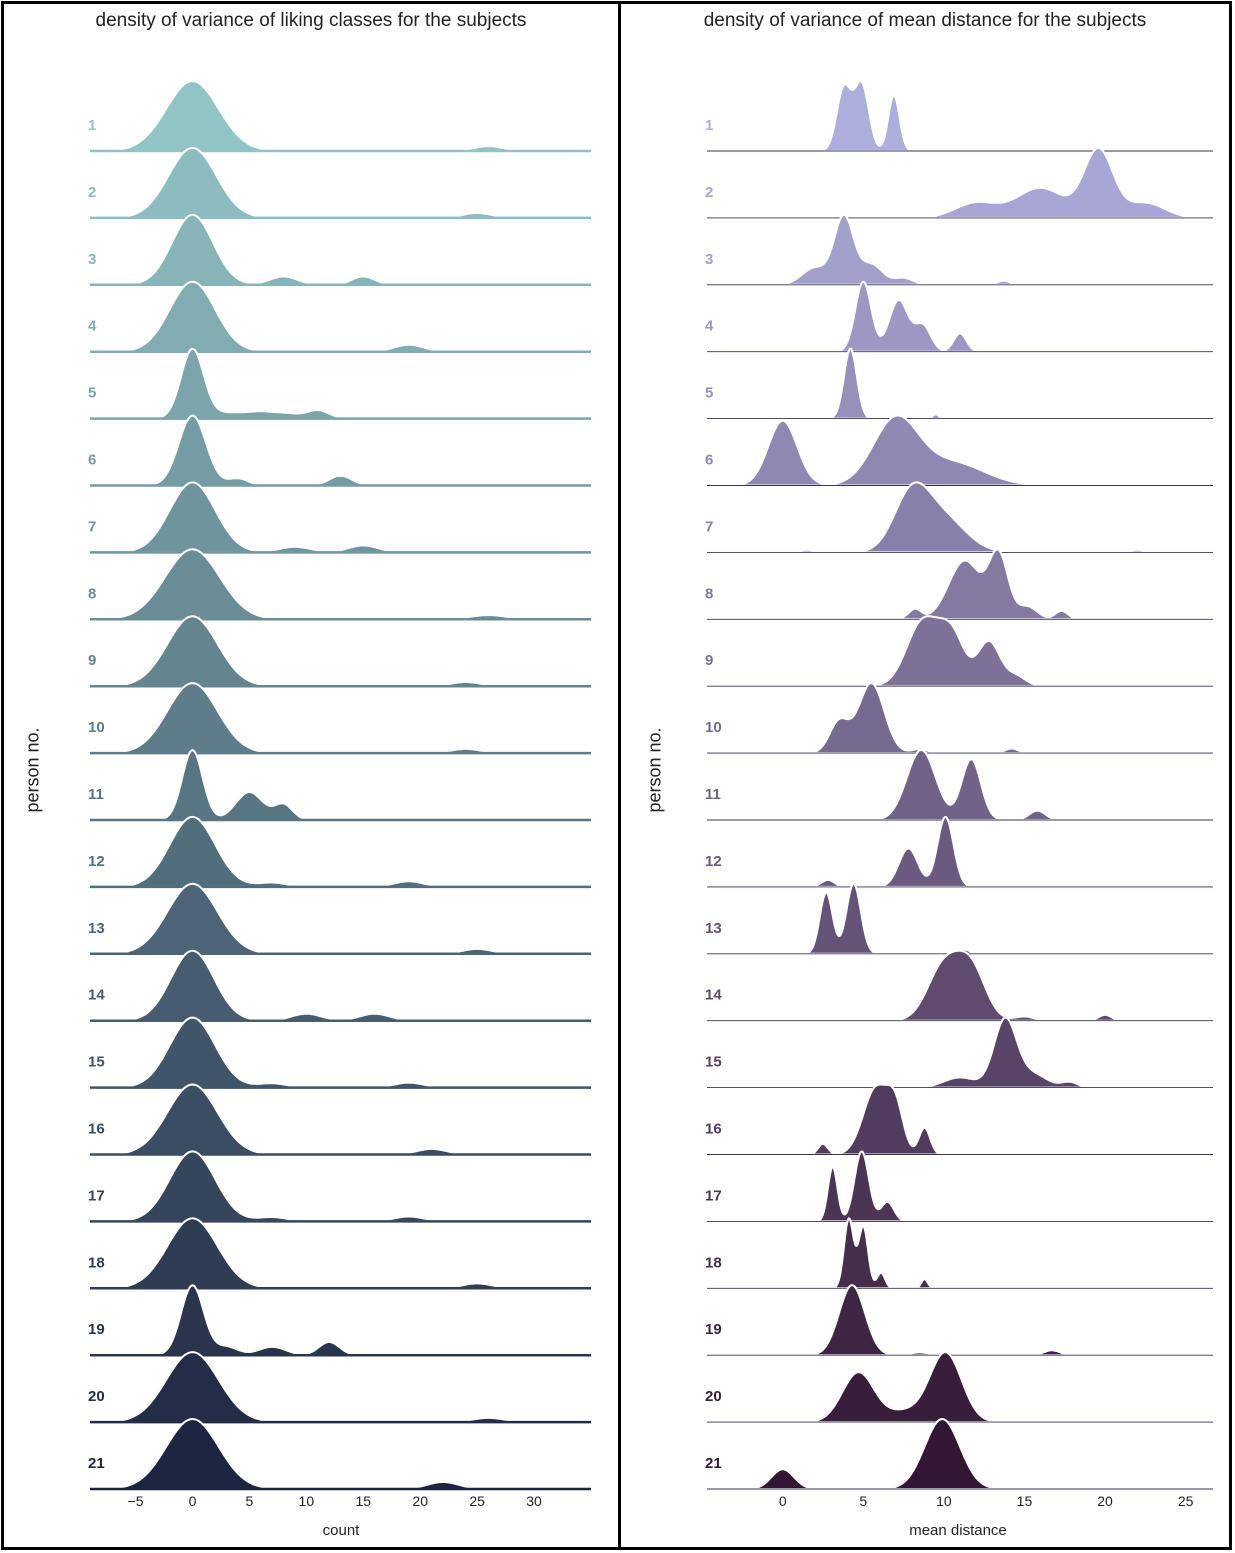 This screenshot has height=1553, width=1235. What do you see at coordinates (92, 259) in the screenshot?
I see `row-label-person-3: 3` at bounding box center [92, 259].